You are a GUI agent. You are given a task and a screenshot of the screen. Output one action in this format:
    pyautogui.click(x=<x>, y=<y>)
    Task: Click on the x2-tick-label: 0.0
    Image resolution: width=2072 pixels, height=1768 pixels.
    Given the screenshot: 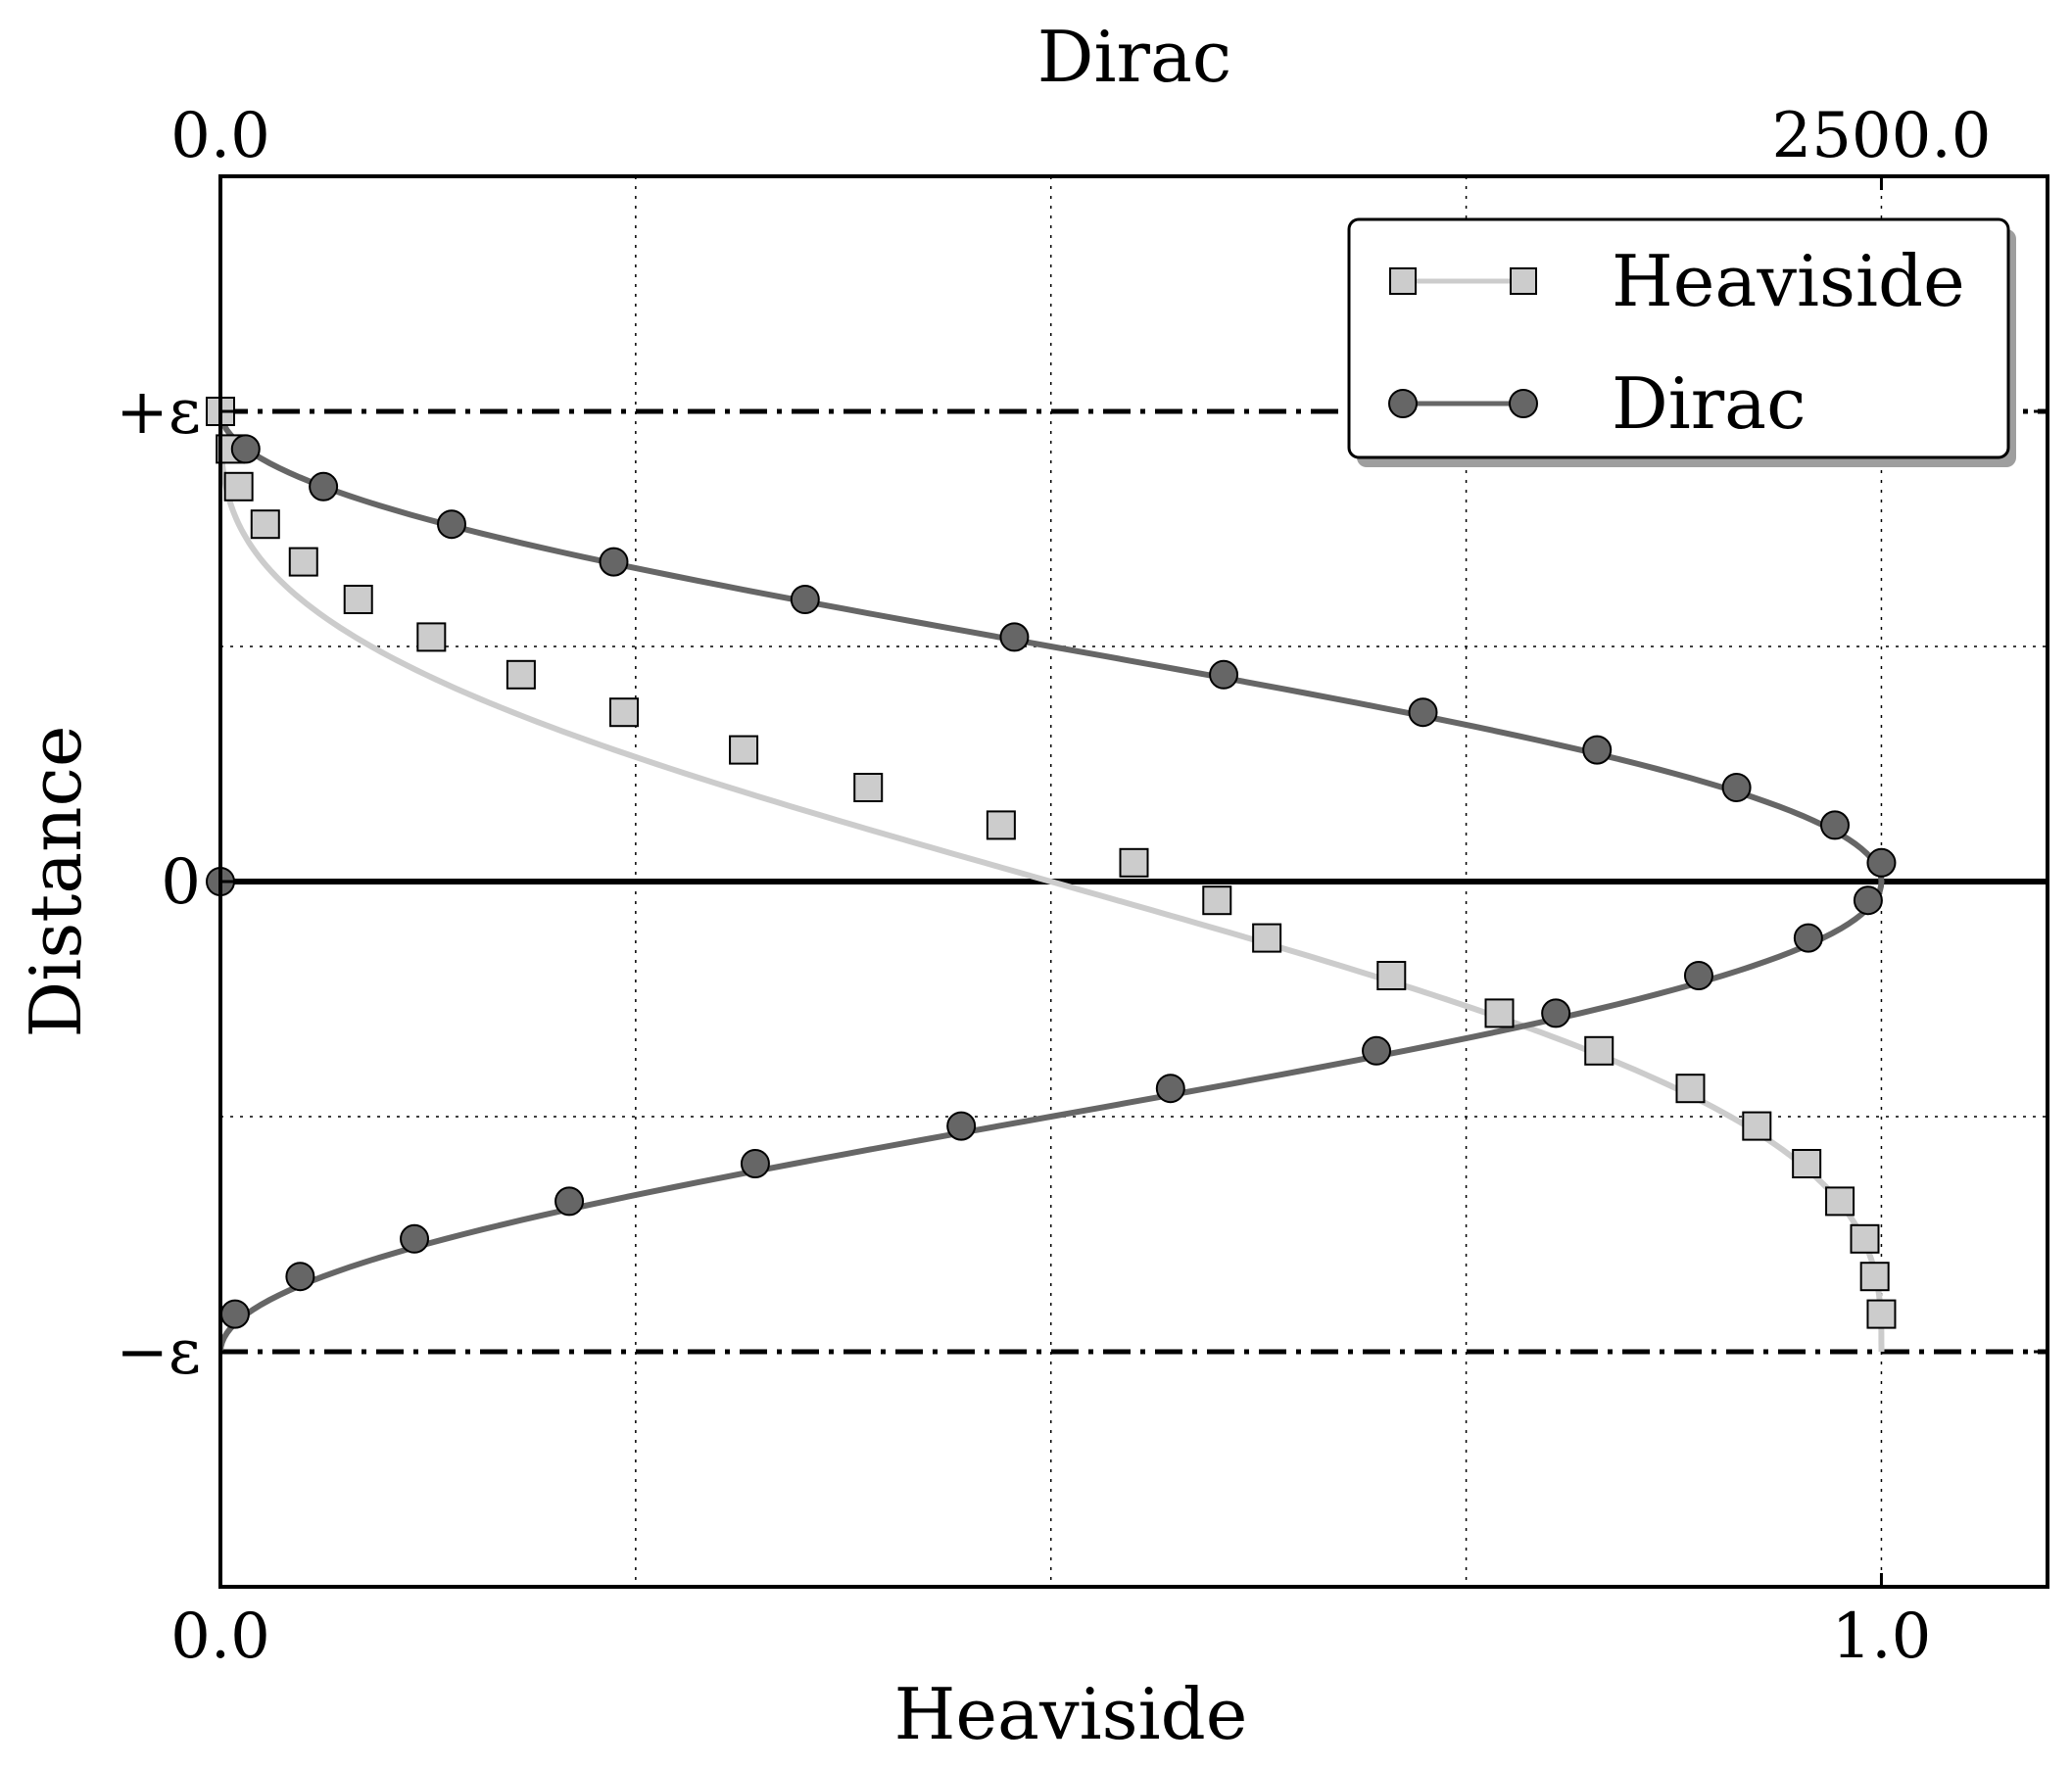 What is the action you would take?
    pyautogui.click(x=220, y=136)
    